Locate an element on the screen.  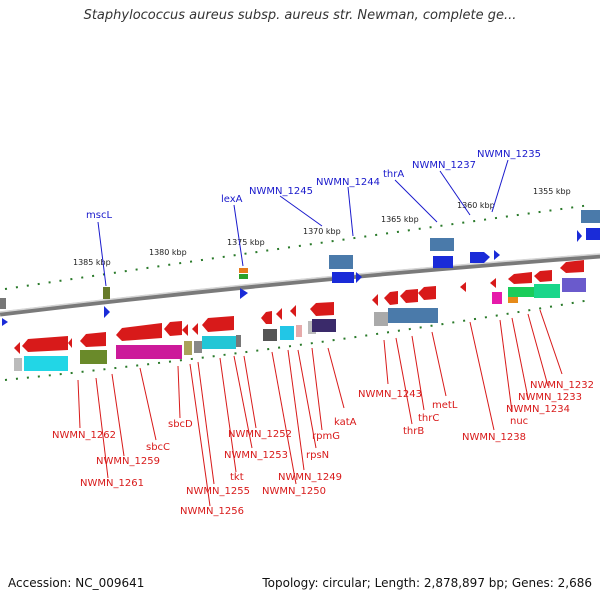
kbp-tick-label: 1375 kbp is located at coordinates (246, 242).